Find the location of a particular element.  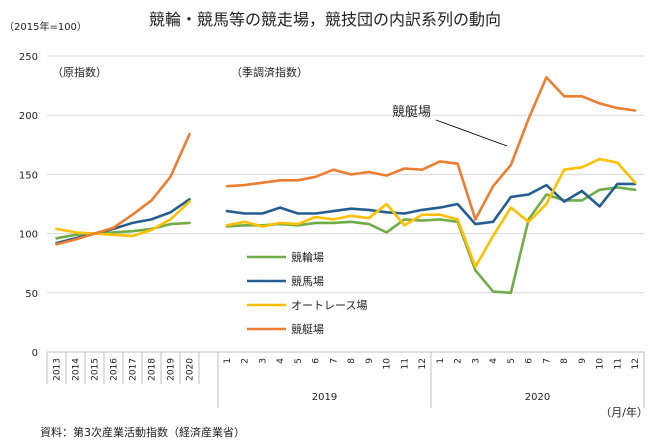

annotation-leader is located at coordinates (471, 133).